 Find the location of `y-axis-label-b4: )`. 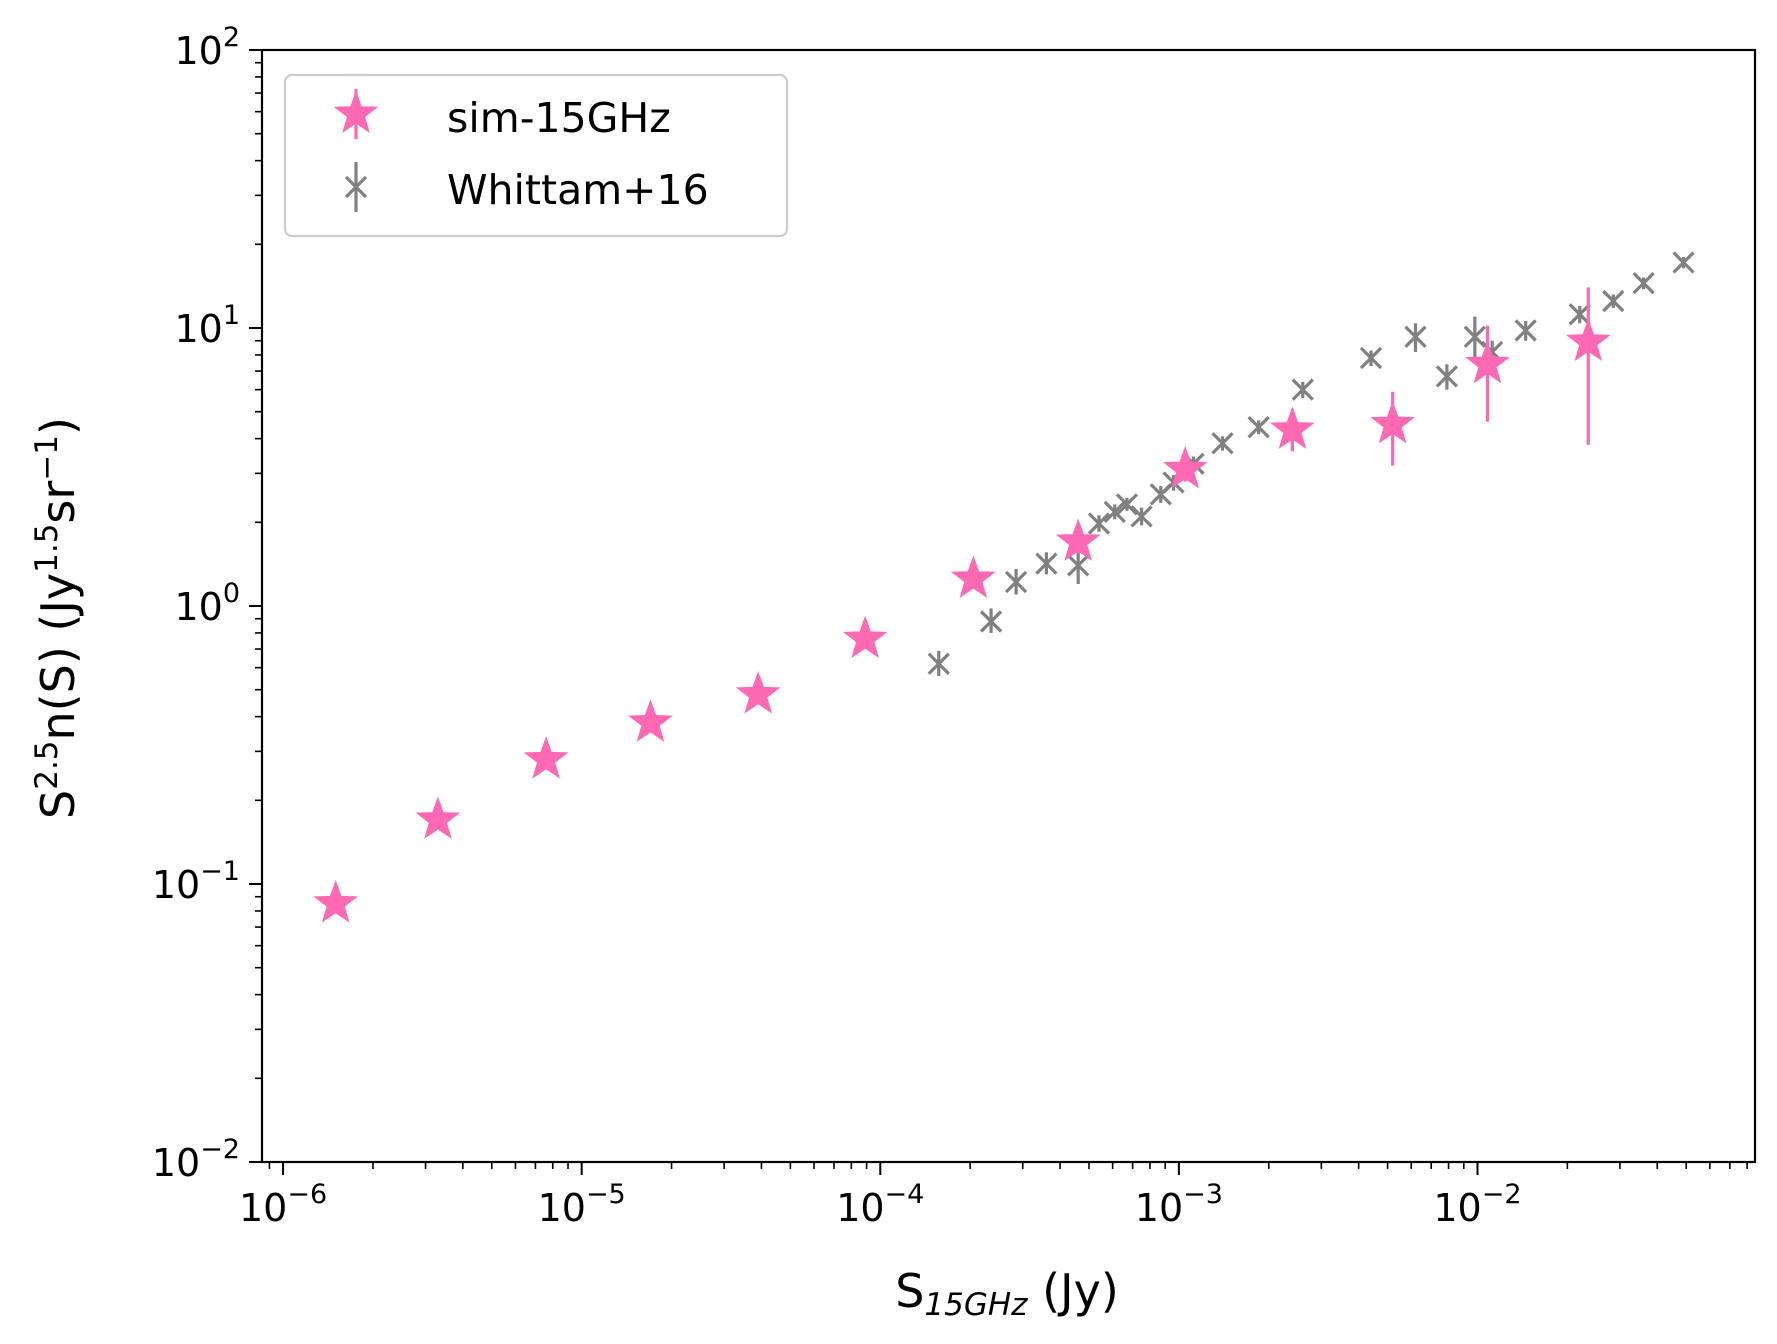

y-axis-label-b4: ) is located at coordinates (58, 426).